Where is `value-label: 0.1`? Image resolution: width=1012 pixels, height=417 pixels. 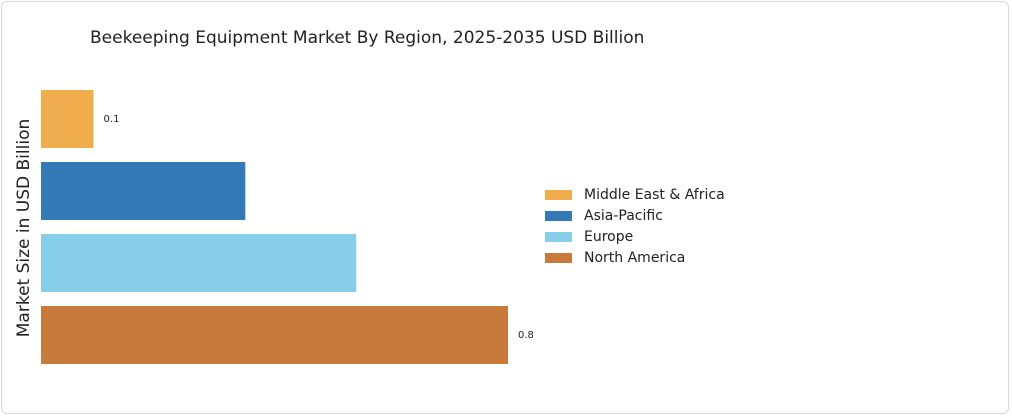
value-label: 0.1 is located at coordinates (112, 119).